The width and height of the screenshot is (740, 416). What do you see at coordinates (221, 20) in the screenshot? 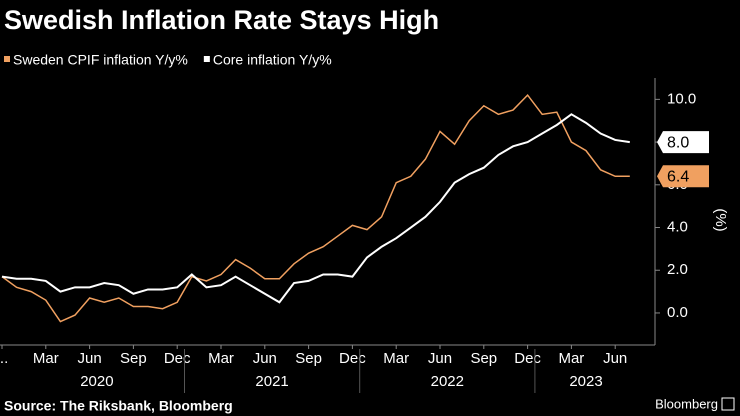
I see `chart-title: Swedish Inflation Rate Stays High` at bounding box center [221, 20].